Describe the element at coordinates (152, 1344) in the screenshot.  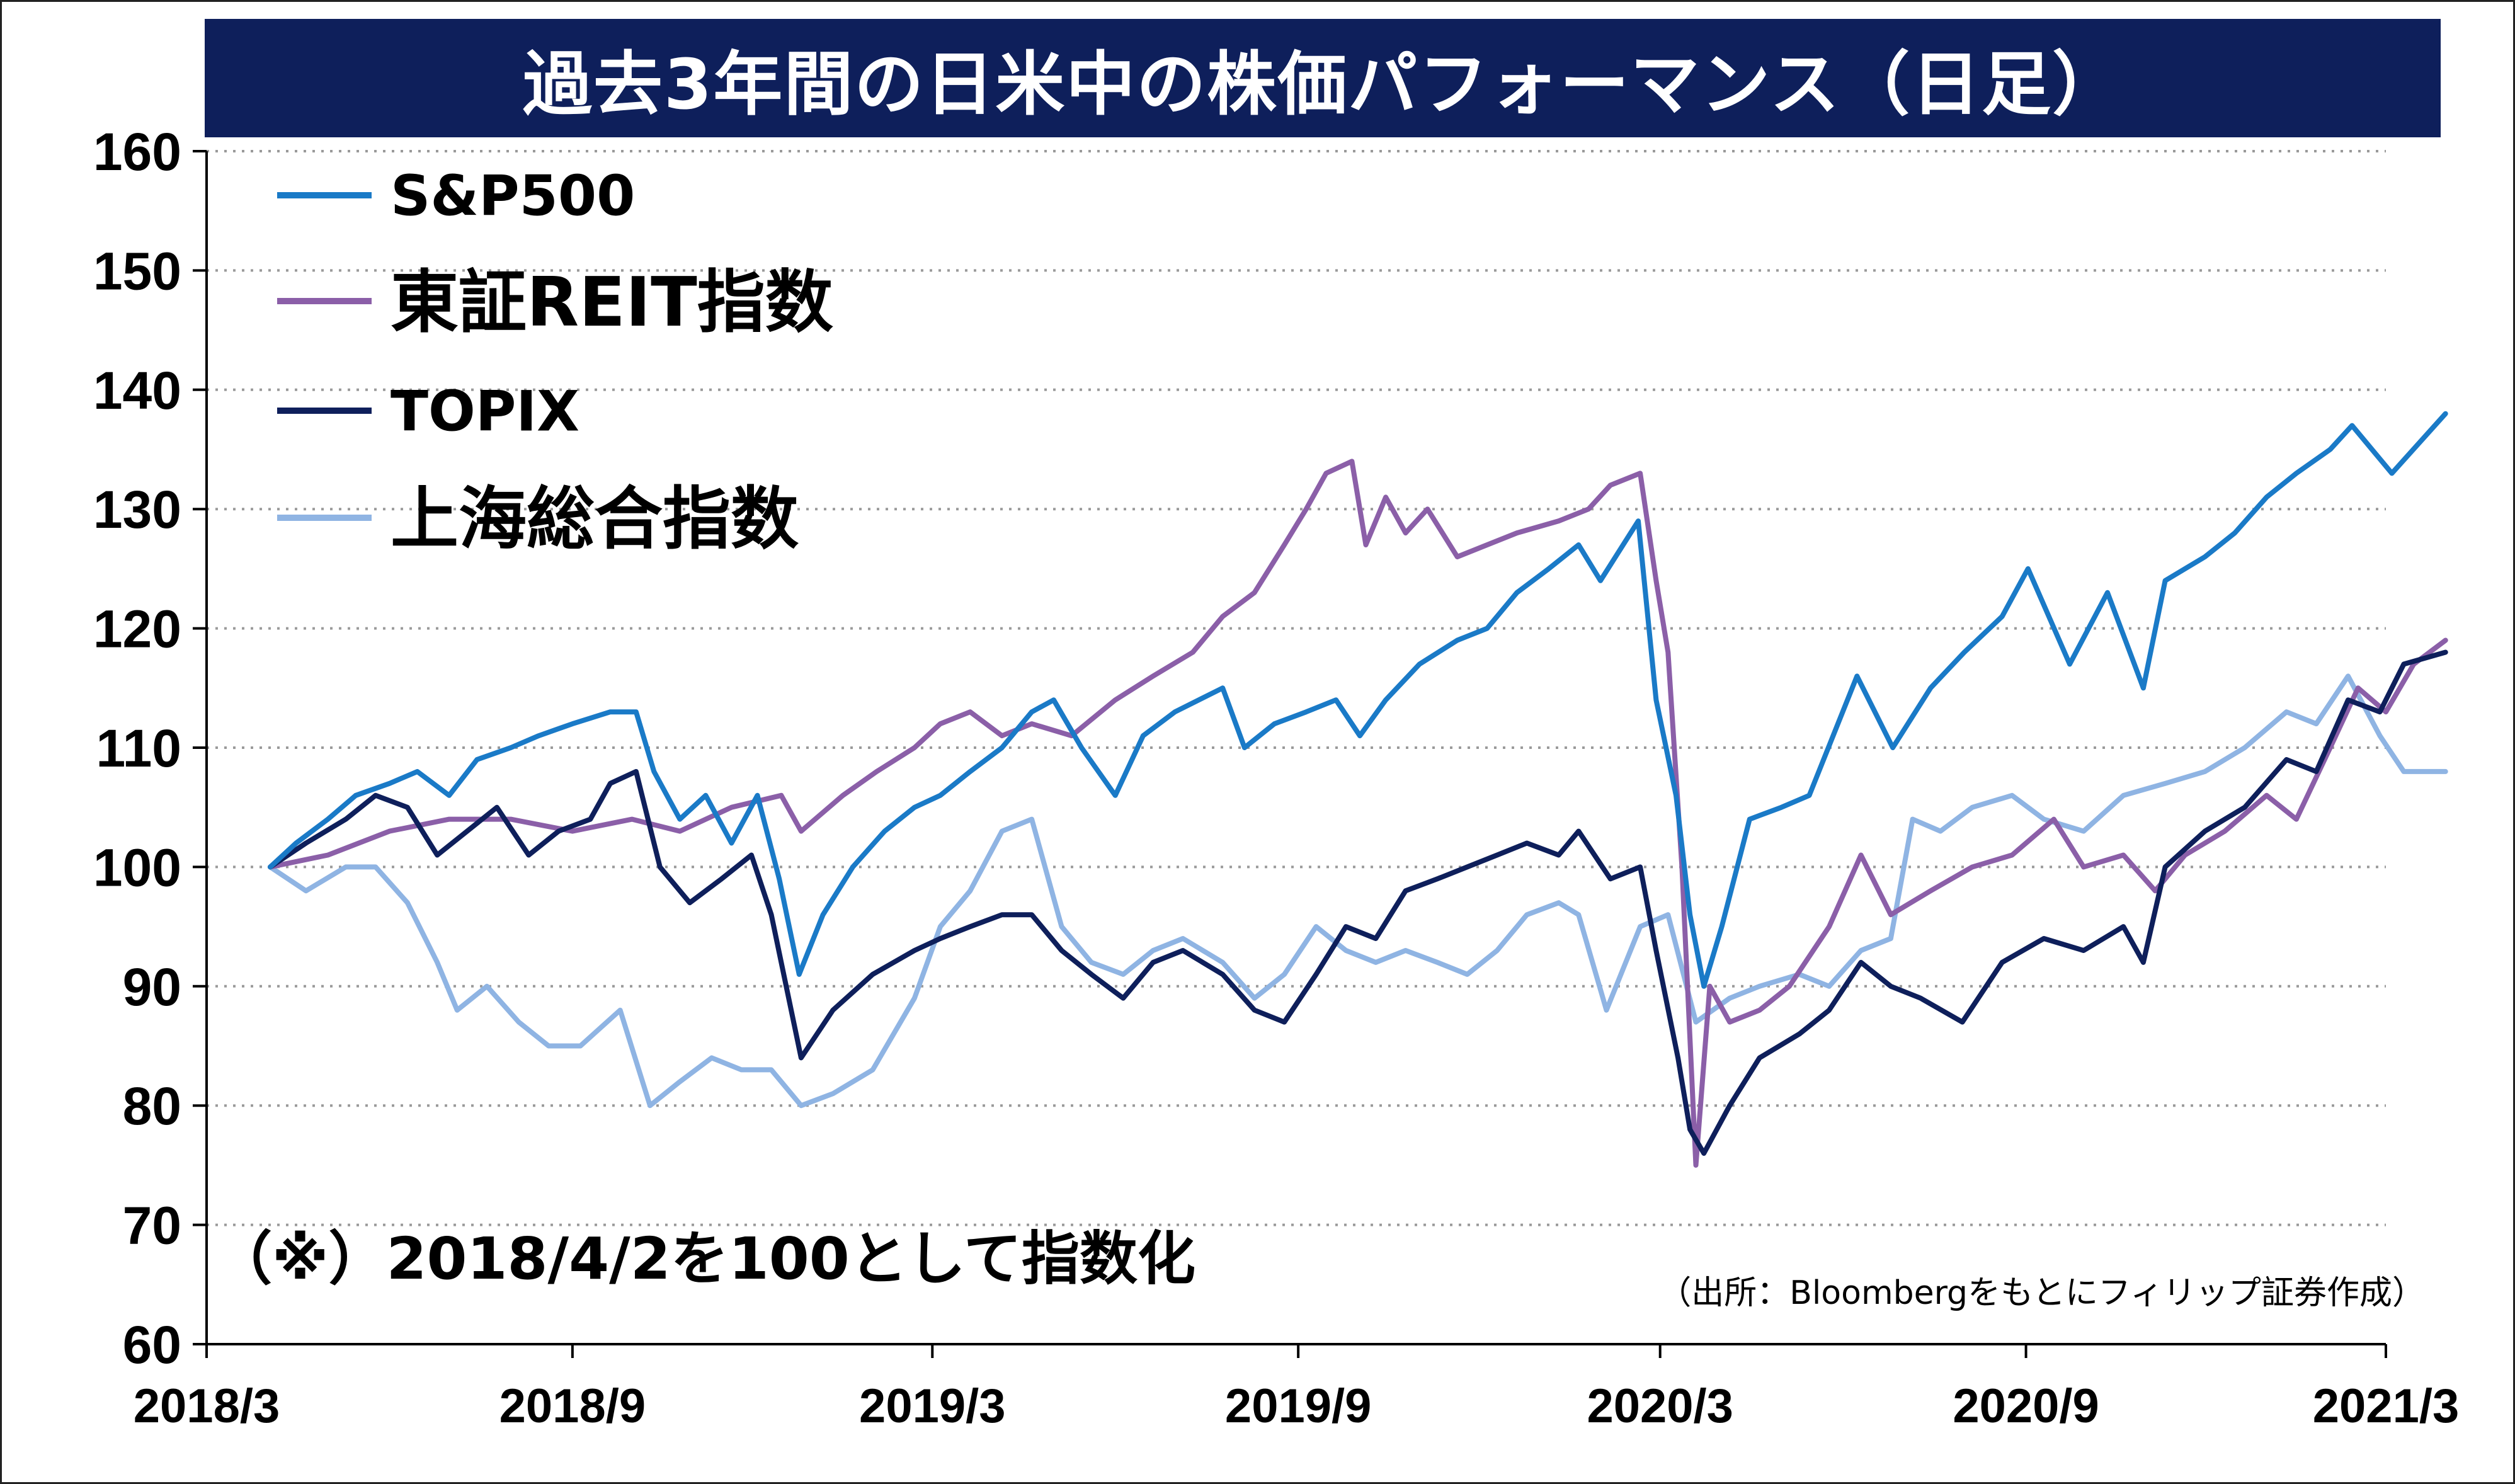
I see `y-tick-label: 60` at that location.